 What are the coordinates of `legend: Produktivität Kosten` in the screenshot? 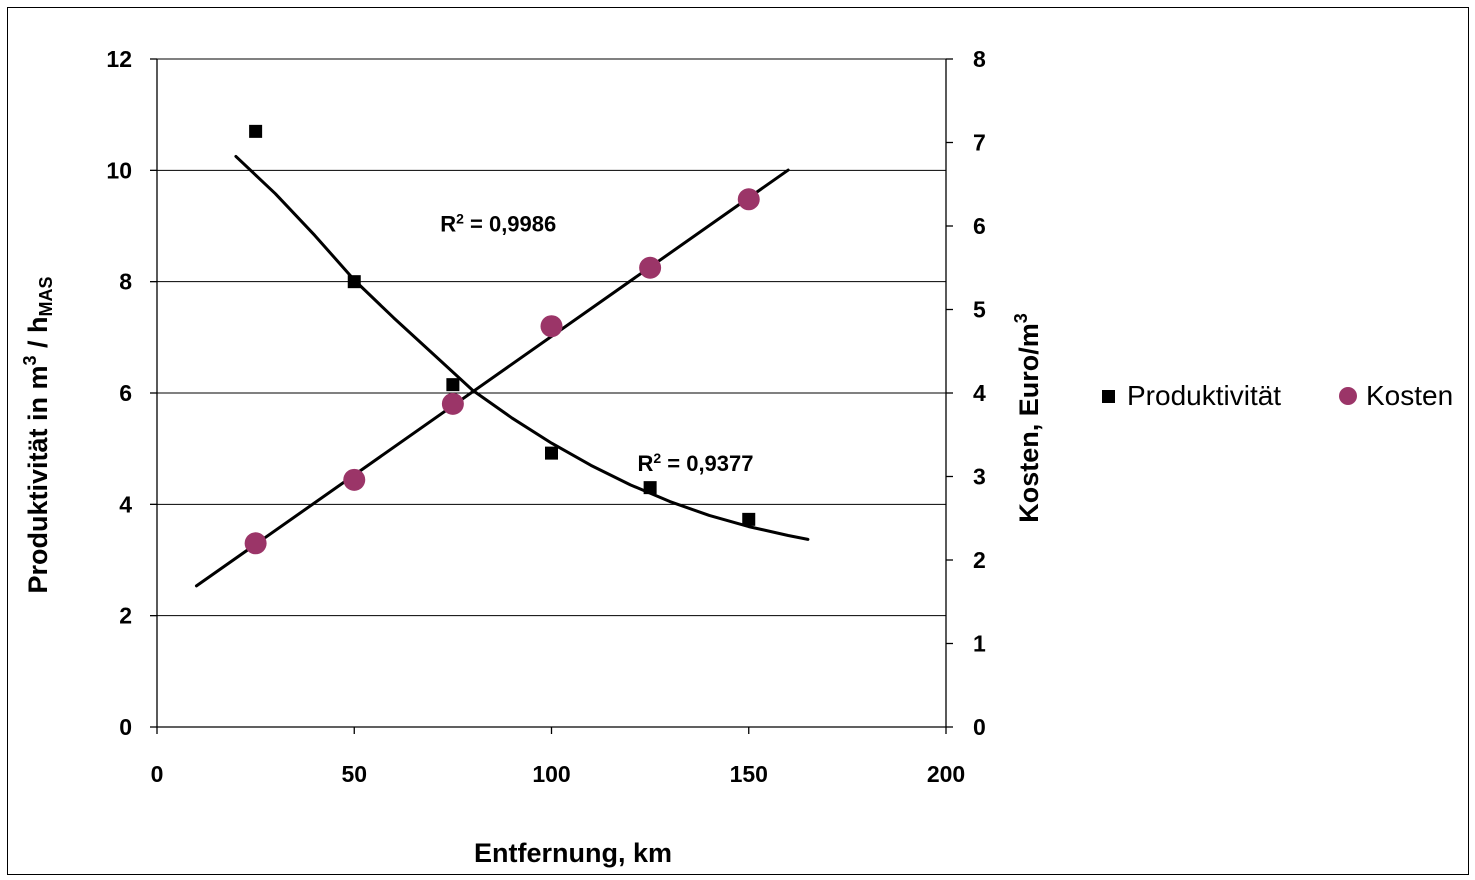 It's located at (1277, 395).